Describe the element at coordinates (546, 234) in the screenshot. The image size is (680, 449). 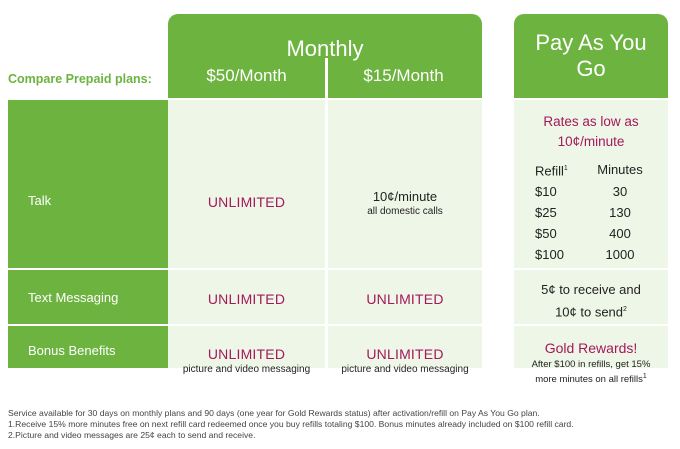
I see `refill-value: $50` at that location.